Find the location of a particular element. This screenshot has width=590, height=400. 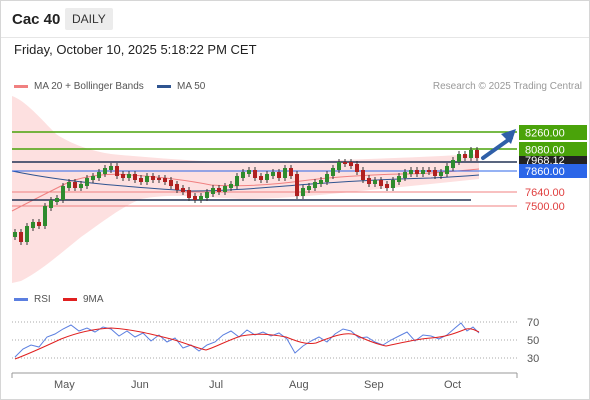

month-jul: Jul is located at coordinates (216, 385).